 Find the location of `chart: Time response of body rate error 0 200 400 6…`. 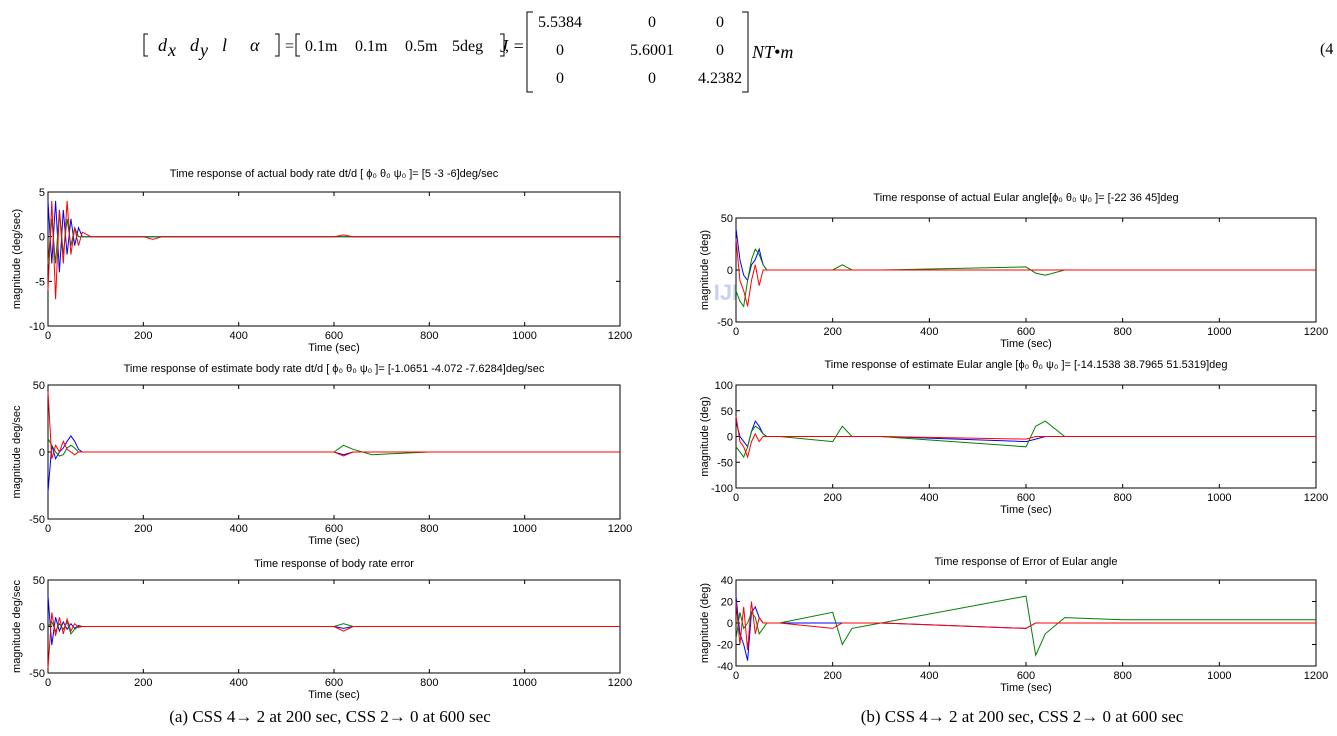

chart: Time response of body rate error 0 200 400 6… is located at coordinates (321, 629).